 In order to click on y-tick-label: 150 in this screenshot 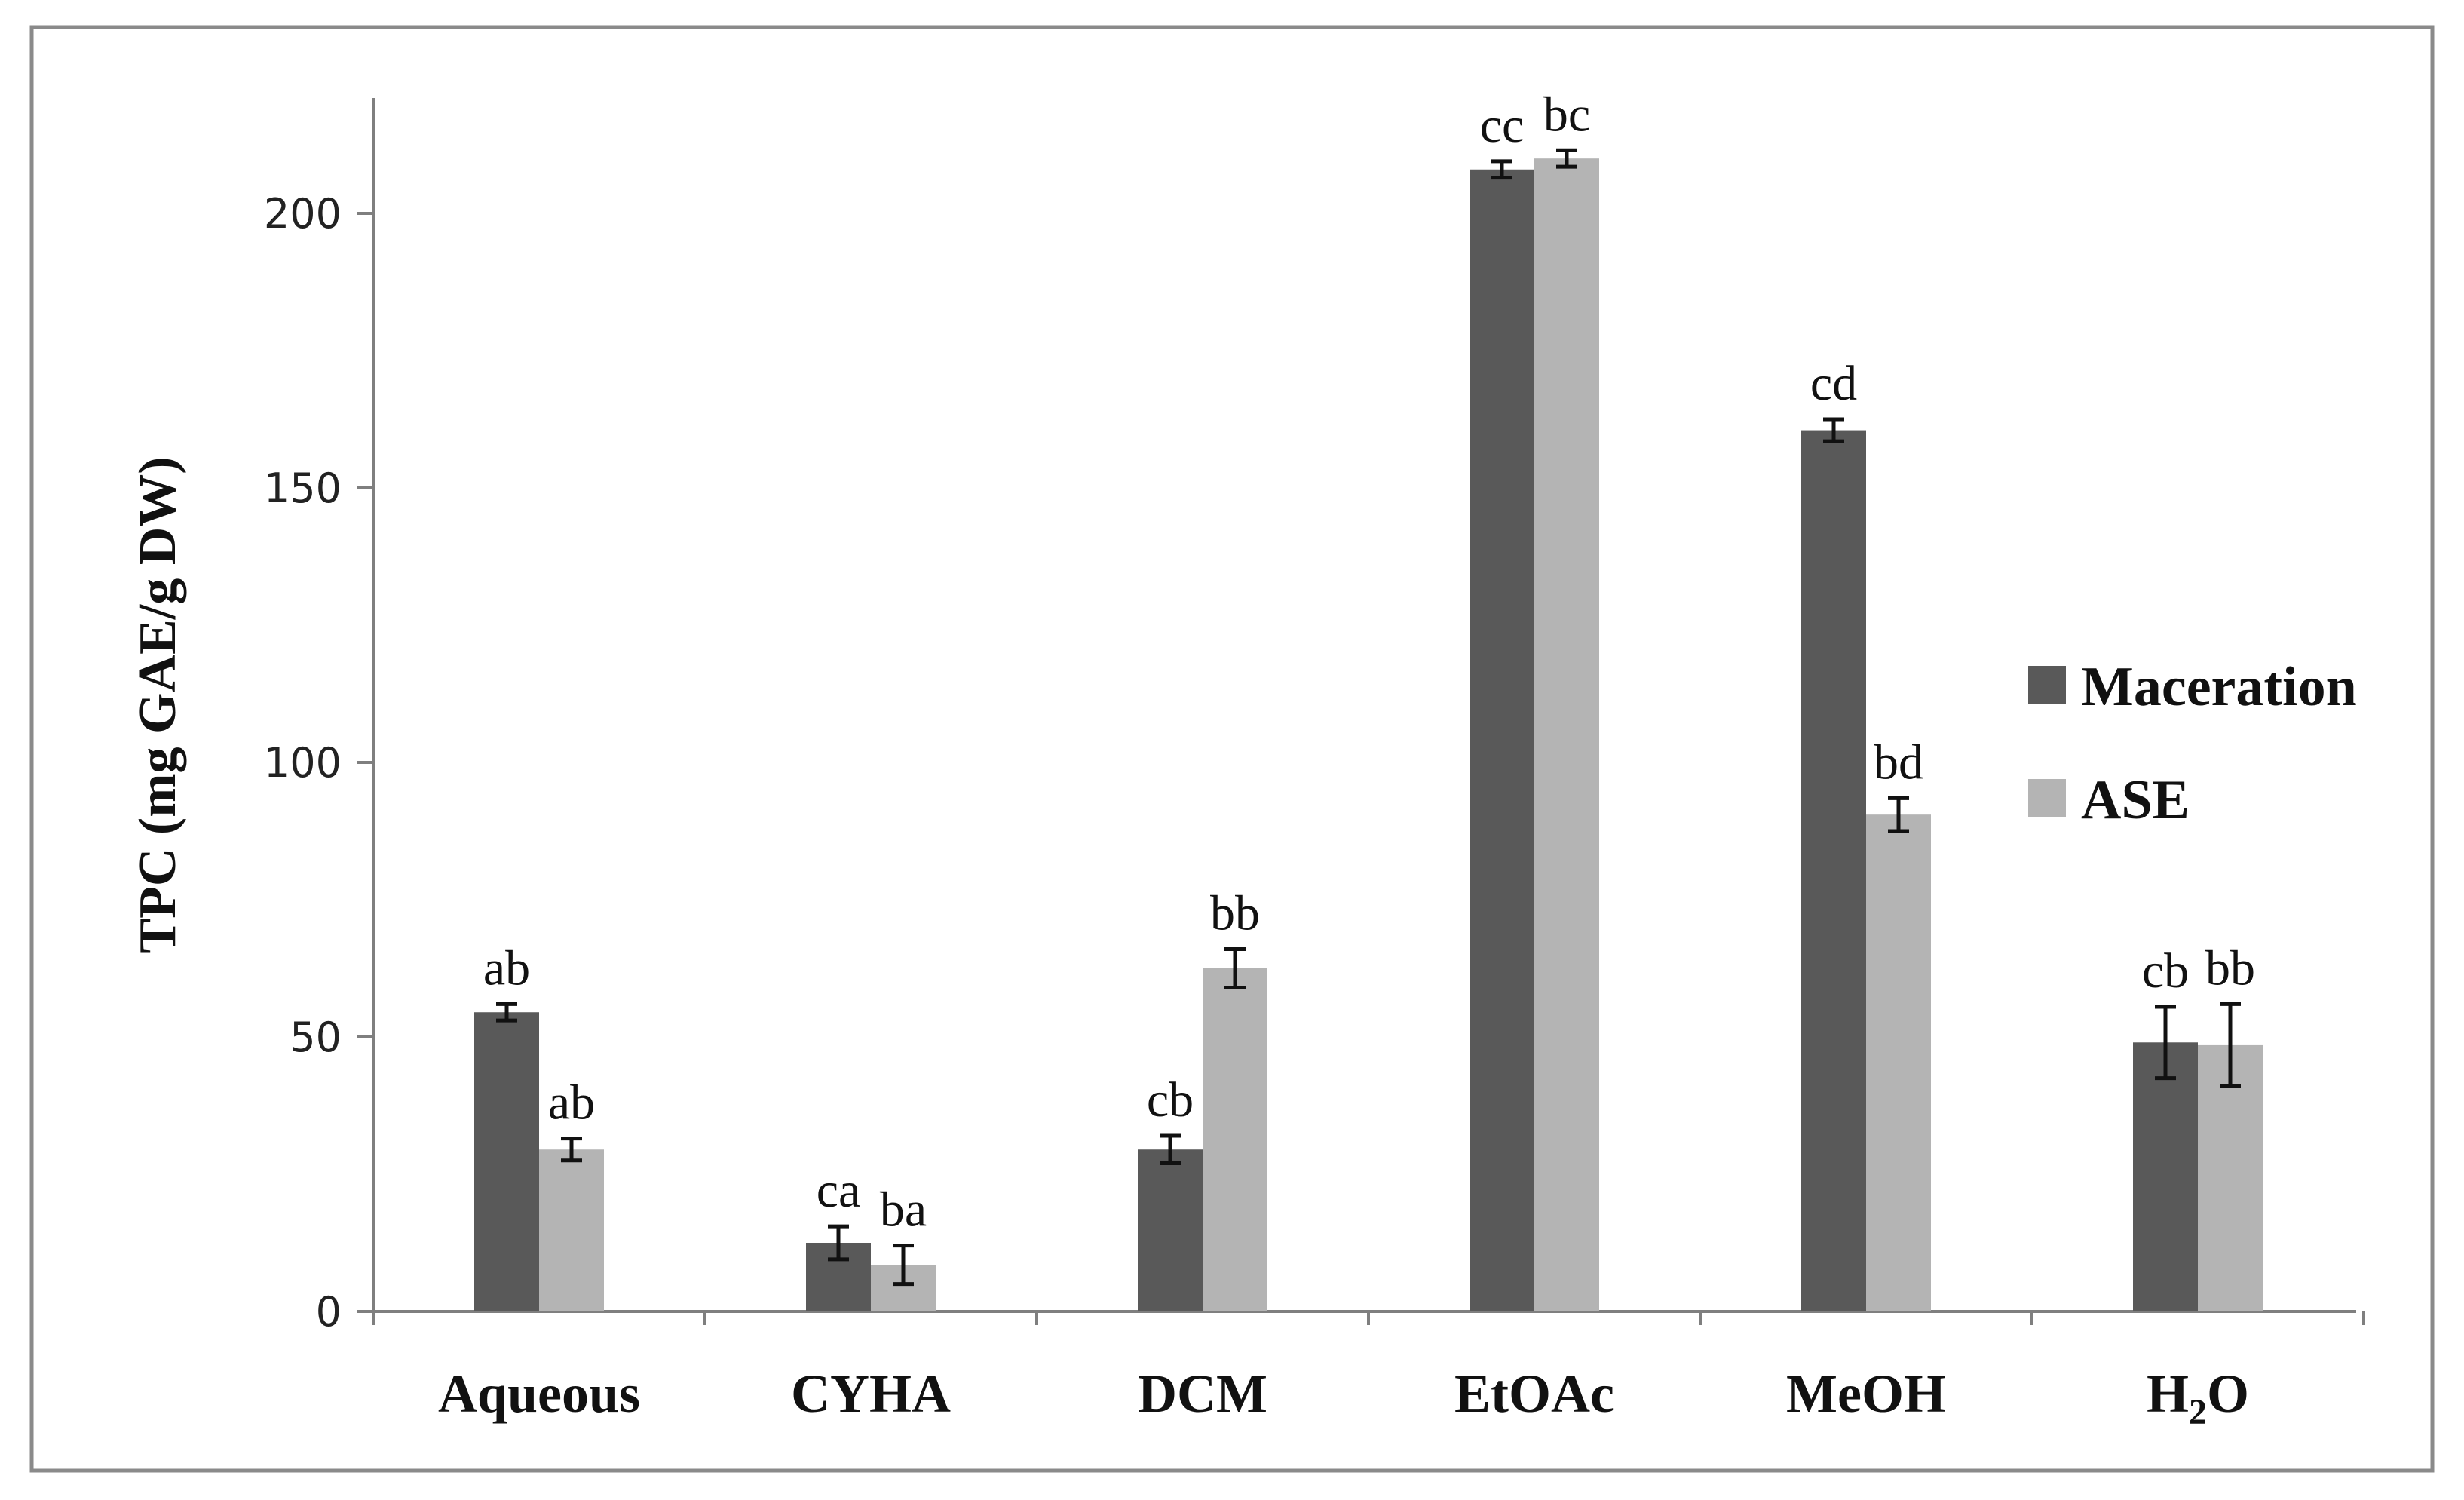, I will do `click(303, 488)`.